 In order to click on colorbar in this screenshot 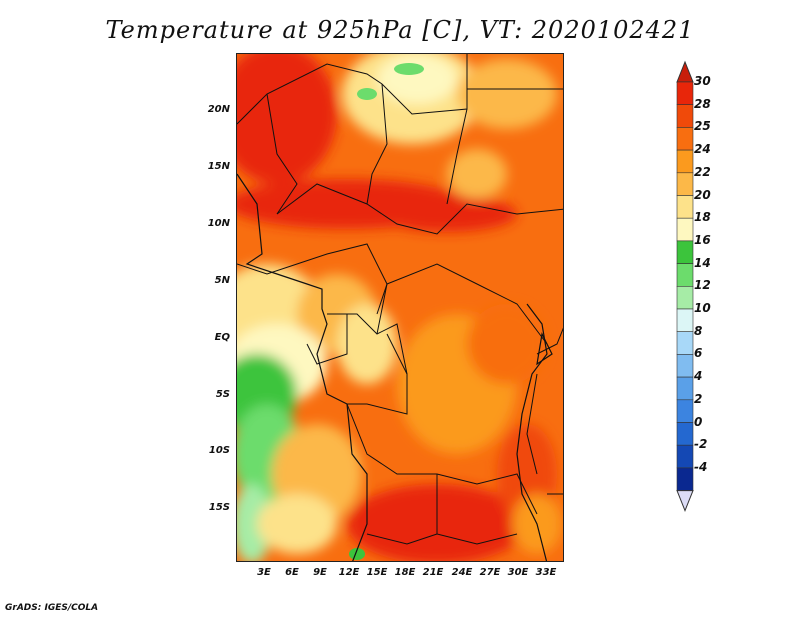, I will do `click(685, 286)`.